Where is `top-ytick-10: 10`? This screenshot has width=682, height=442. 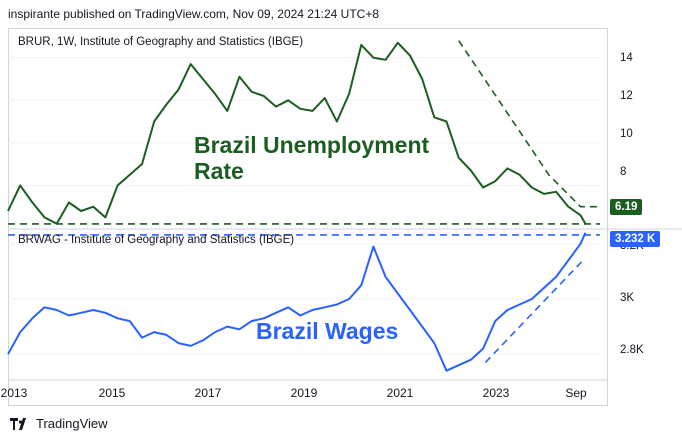 top-ytick-10: 10 is located at coordinates (626, 134).